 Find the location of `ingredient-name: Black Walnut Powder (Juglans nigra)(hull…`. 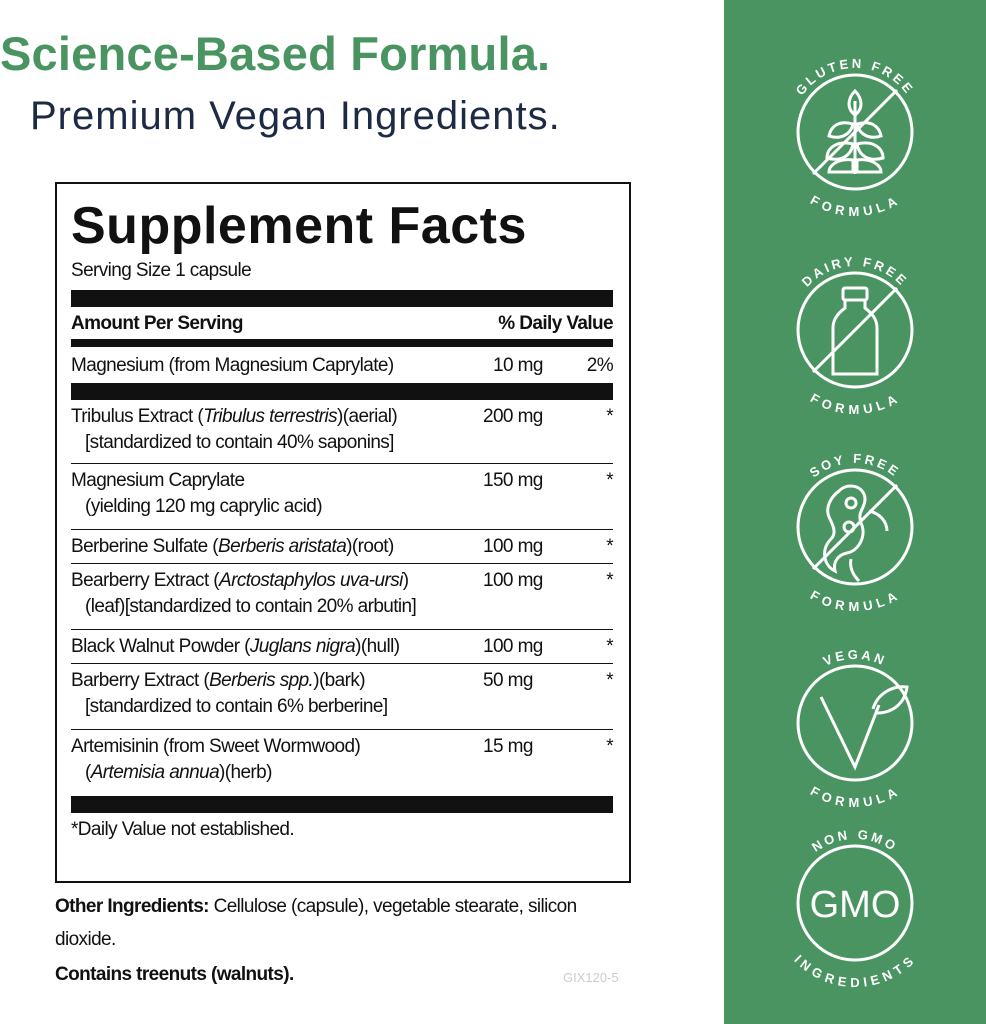

ingredient-name: Black Walnut Powder (Juglans nigra)(hull… is located at coordinates (235, 646).